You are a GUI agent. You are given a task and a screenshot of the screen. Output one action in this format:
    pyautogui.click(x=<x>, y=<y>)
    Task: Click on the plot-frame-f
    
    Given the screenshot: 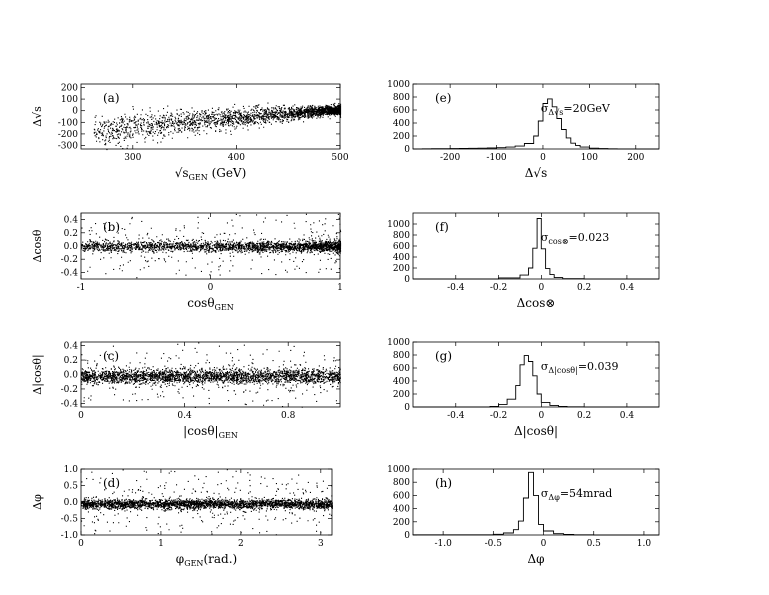 What is the action you would take?
    pyautogui.click(x=536, y=246)
    